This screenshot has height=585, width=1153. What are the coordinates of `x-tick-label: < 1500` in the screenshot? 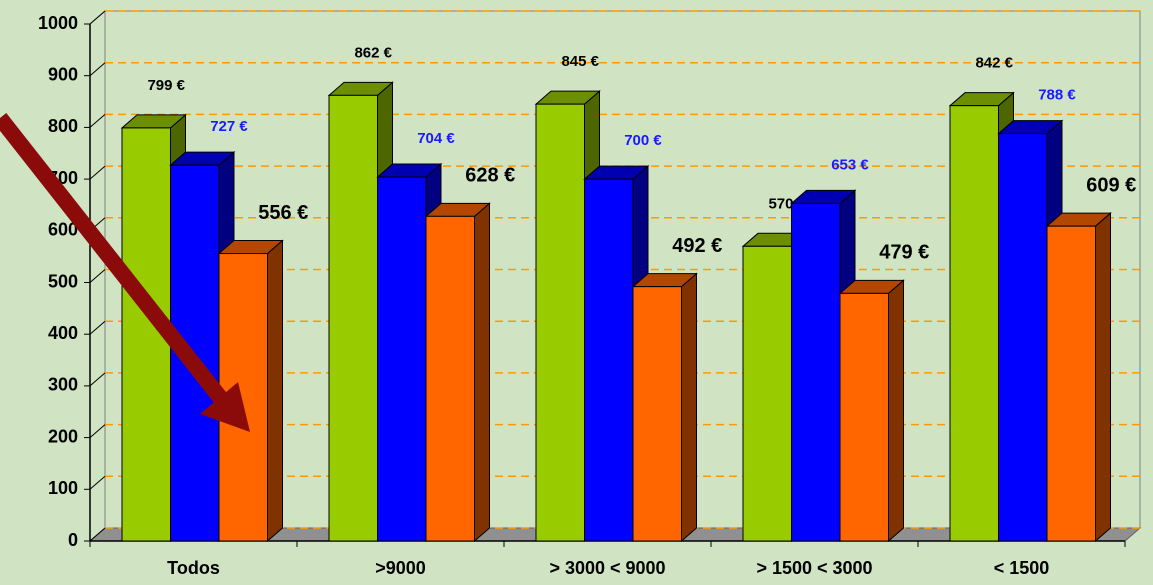 It's located at (1022, 568).